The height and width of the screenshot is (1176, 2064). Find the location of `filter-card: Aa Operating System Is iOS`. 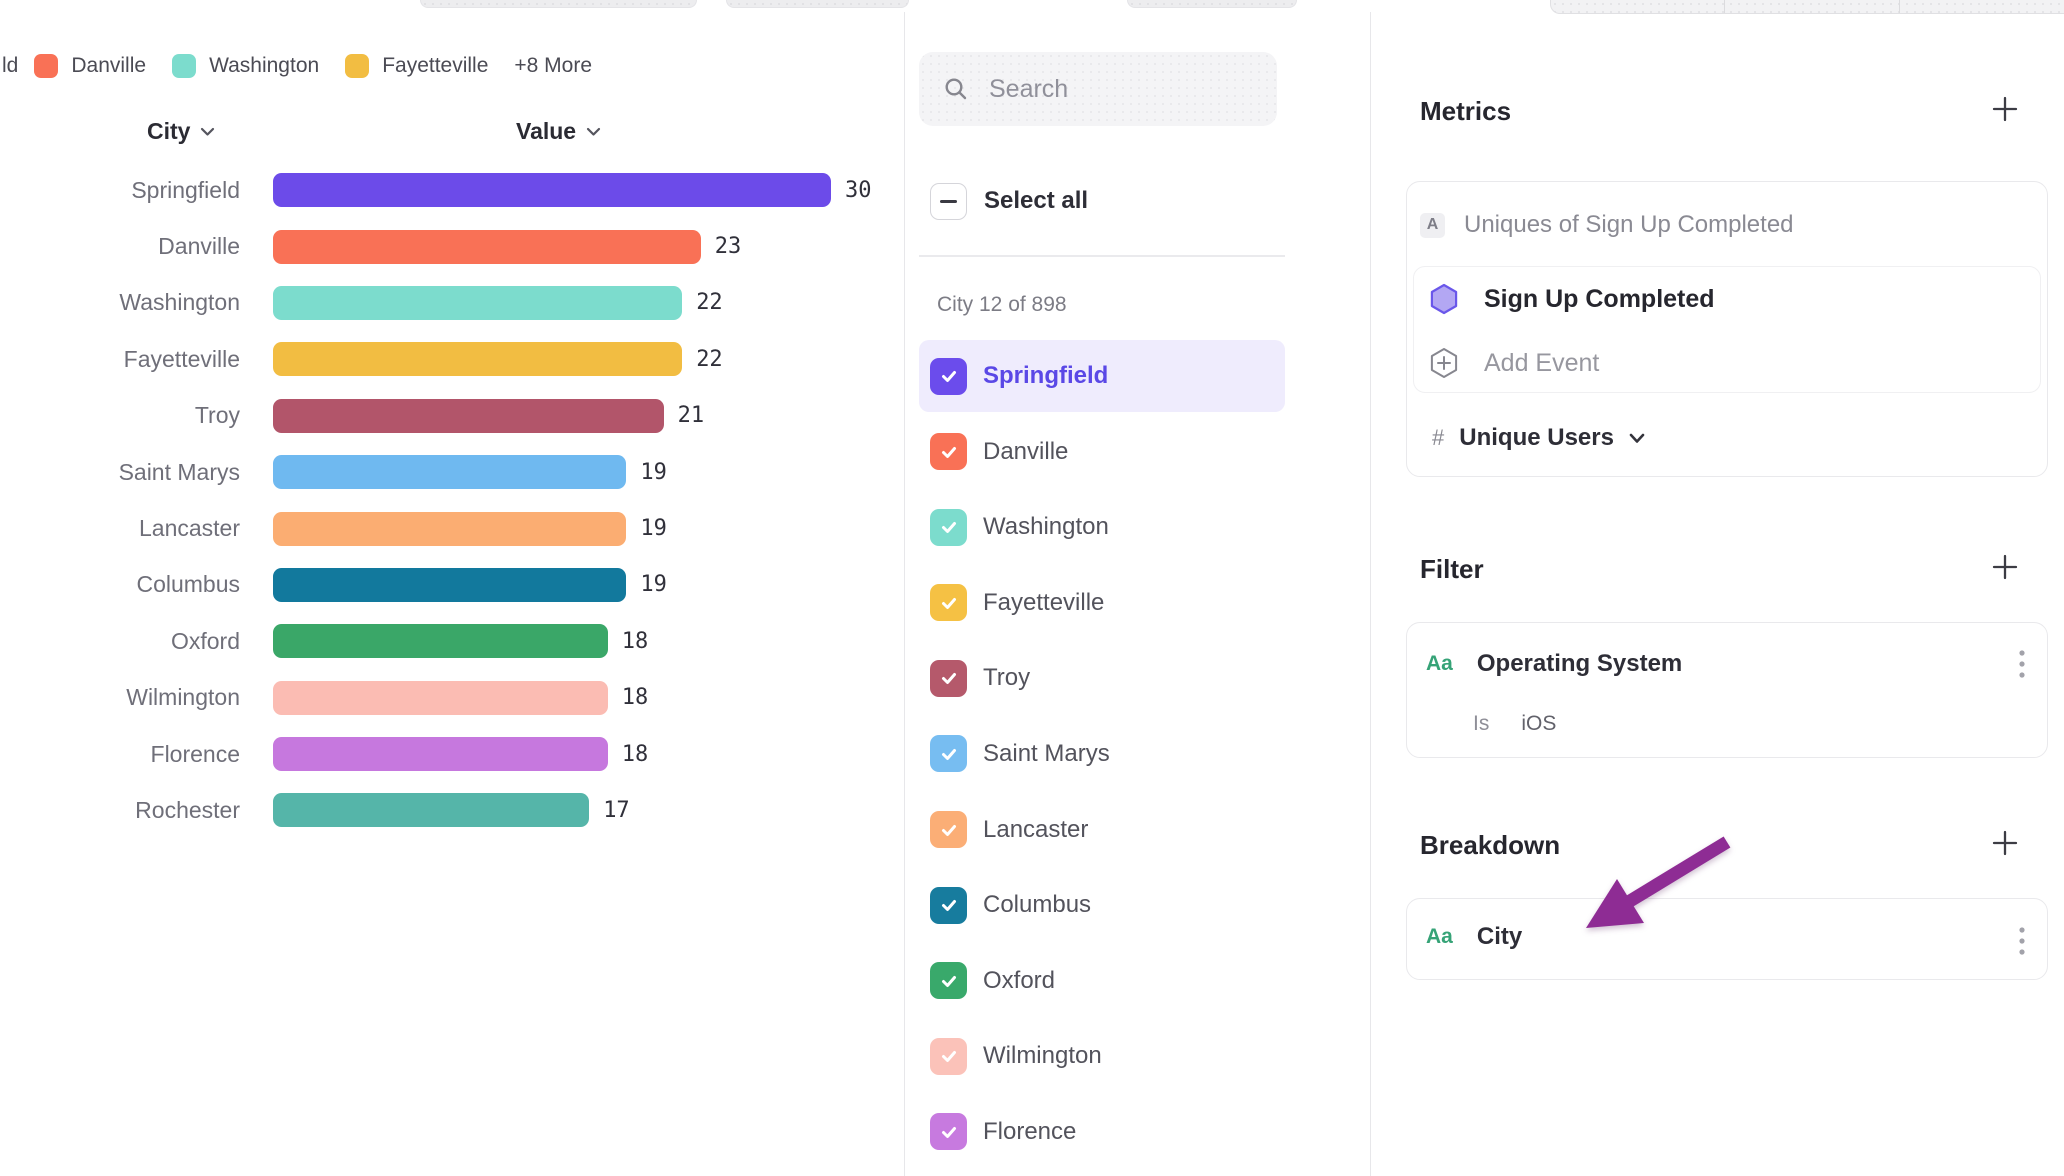

filter-card: Aa Operating System Is iOS is located at coordinates (1727, 690).